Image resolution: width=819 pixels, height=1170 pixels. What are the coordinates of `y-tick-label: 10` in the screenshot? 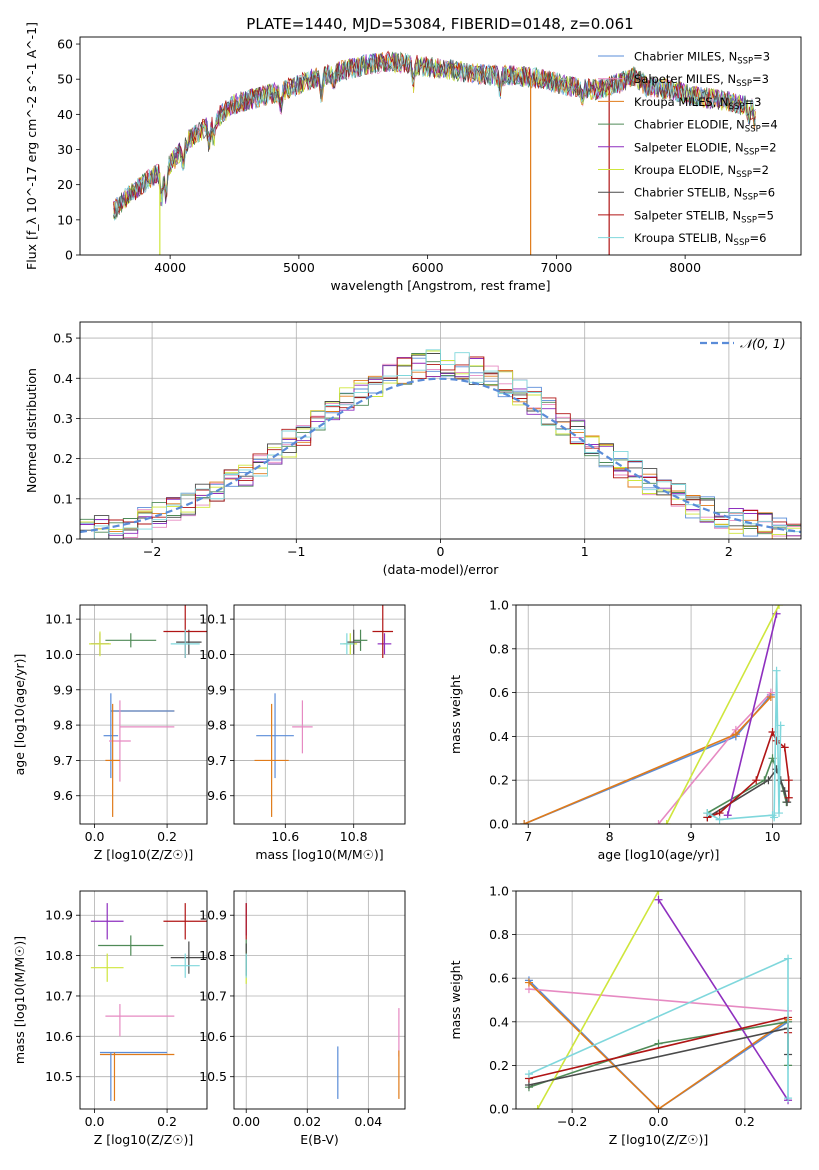 It's located at (65, 219).